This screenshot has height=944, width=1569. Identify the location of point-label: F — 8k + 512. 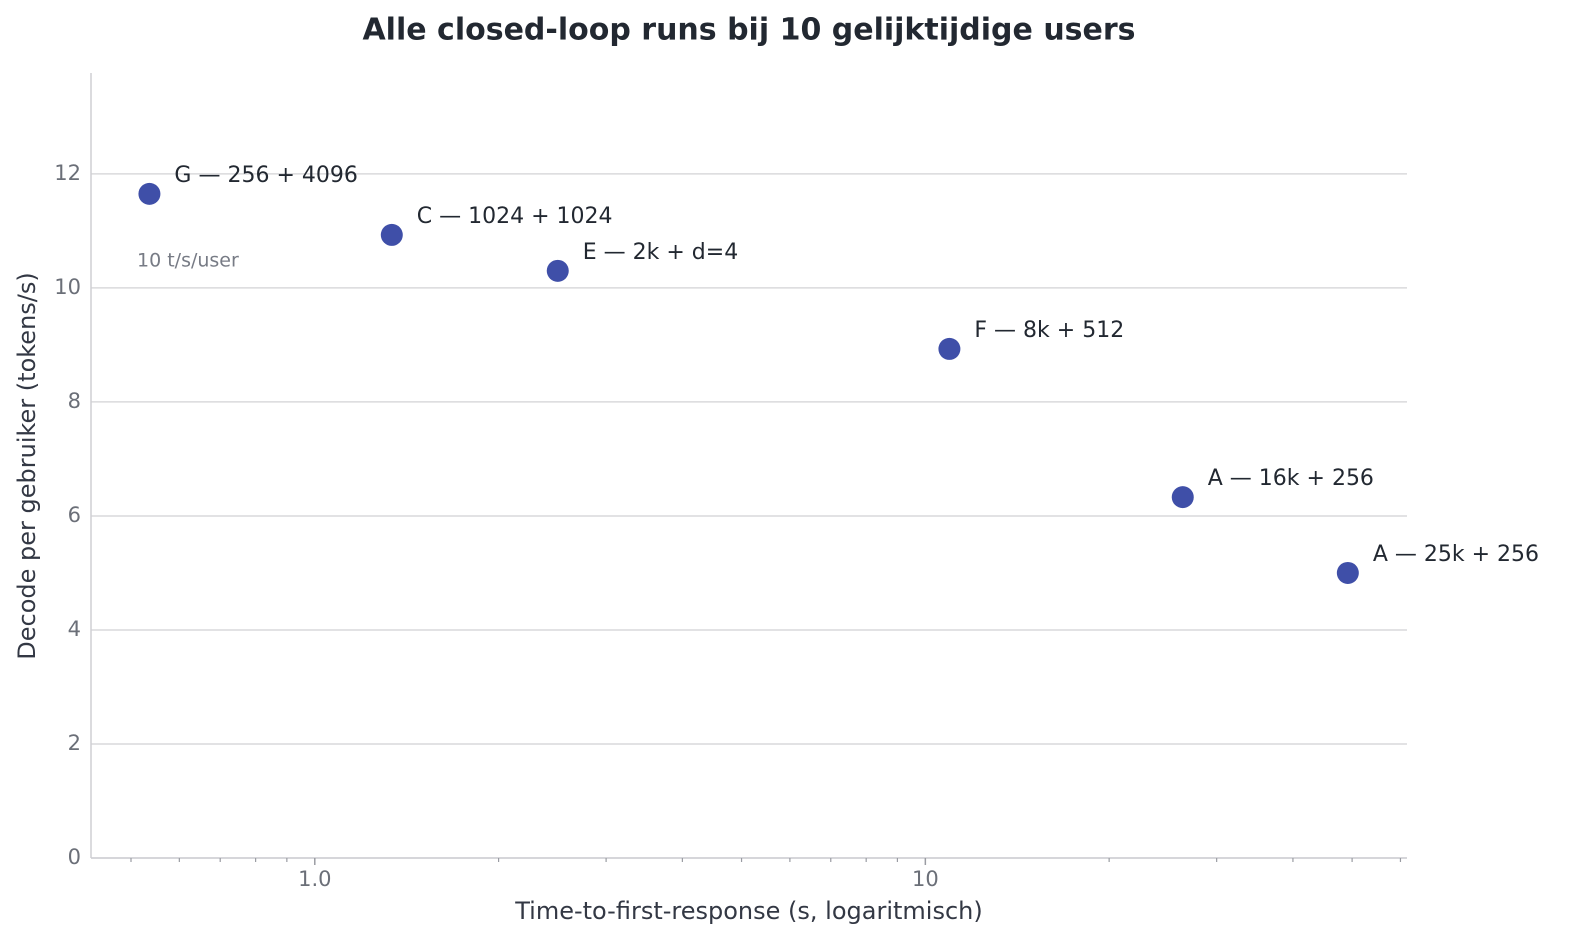
(1049, 330).